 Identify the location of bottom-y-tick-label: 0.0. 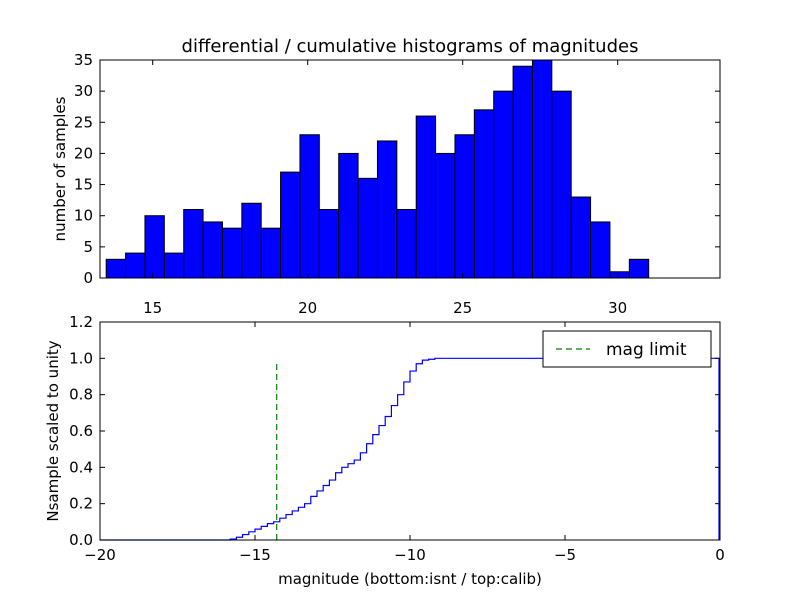
(81, 540).